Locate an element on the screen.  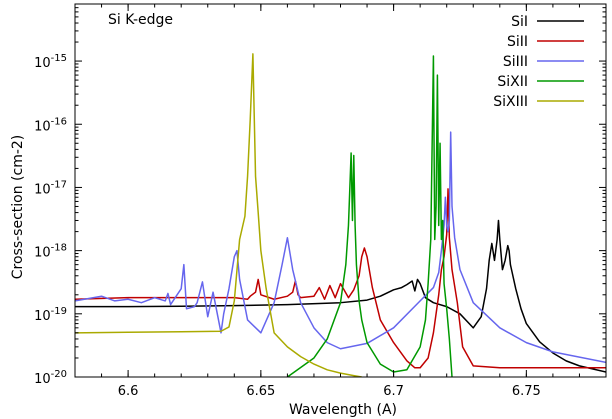
x-tick-label: 6.65 is located at coordinates (260, 391).